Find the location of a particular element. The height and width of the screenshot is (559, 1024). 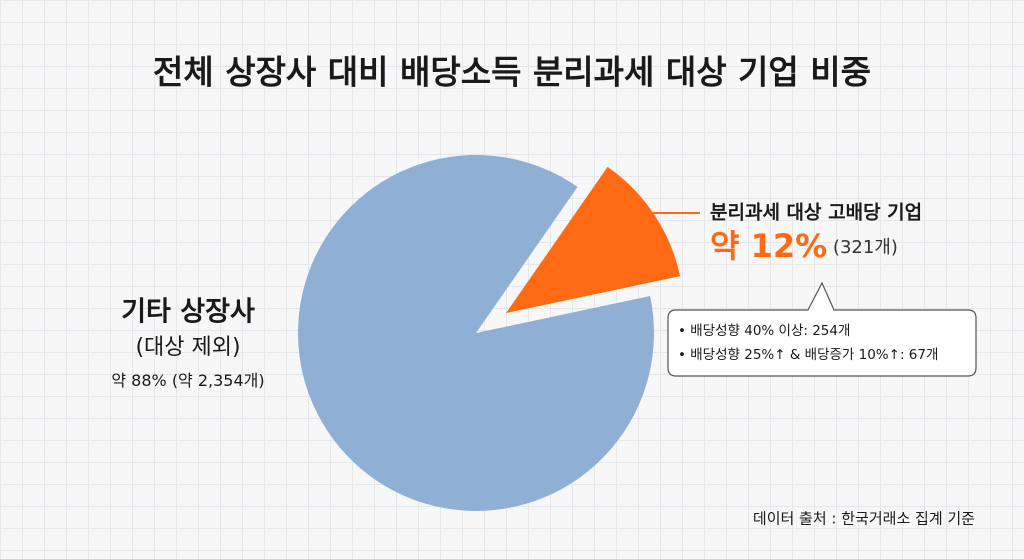

source: 데이터 출처 : 한국거래소 집계 기준 is located at coordinates (864, 519).